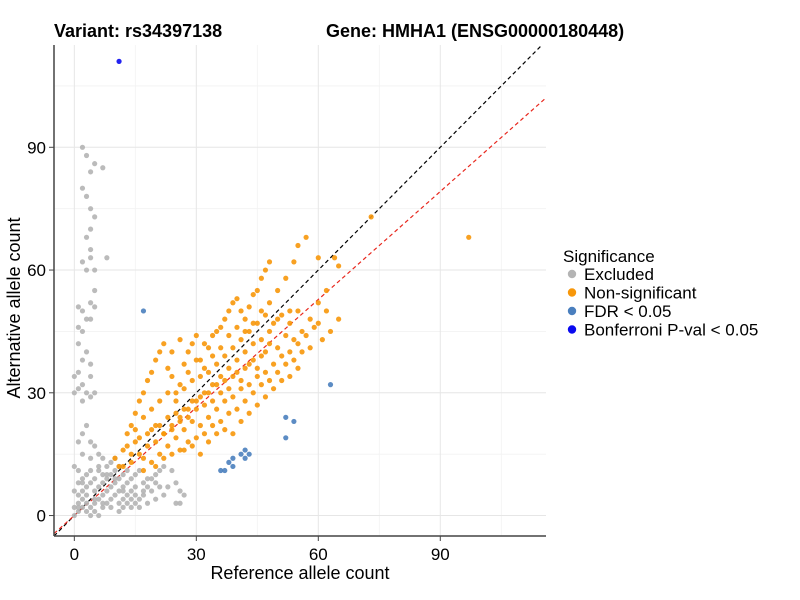  What do you see at coordinates (619, 274) in the screenshot?
I see `legend-label: Excluded` at bounding box center [619, 274].